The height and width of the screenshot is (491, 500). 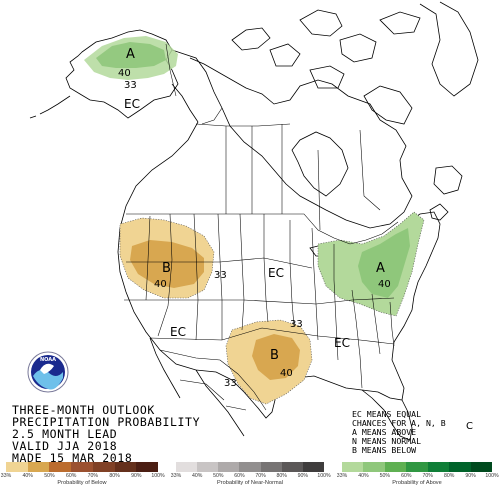 I want to click on us-canada-border, so click(x=262, y=229).